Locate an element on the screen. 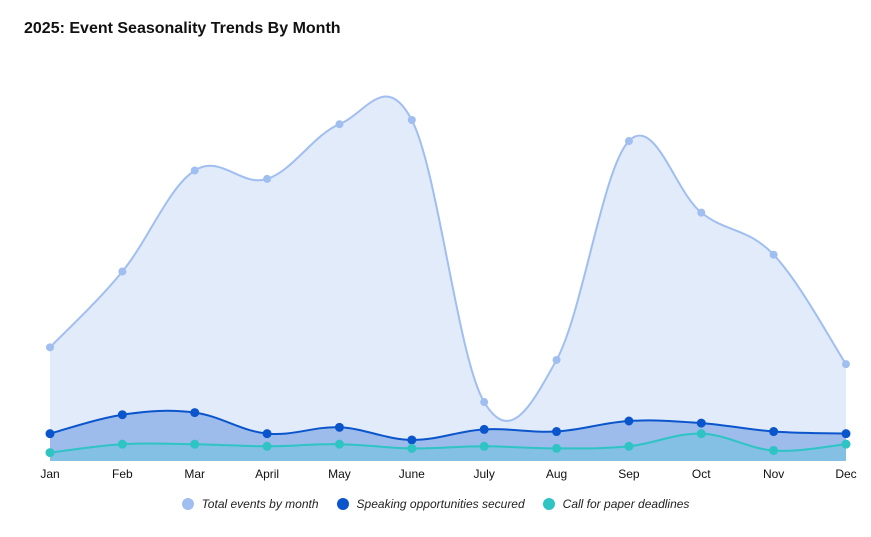  point-total-events-by-month-april: Total events by month — April: 67 is located at coordinates (267, 178).